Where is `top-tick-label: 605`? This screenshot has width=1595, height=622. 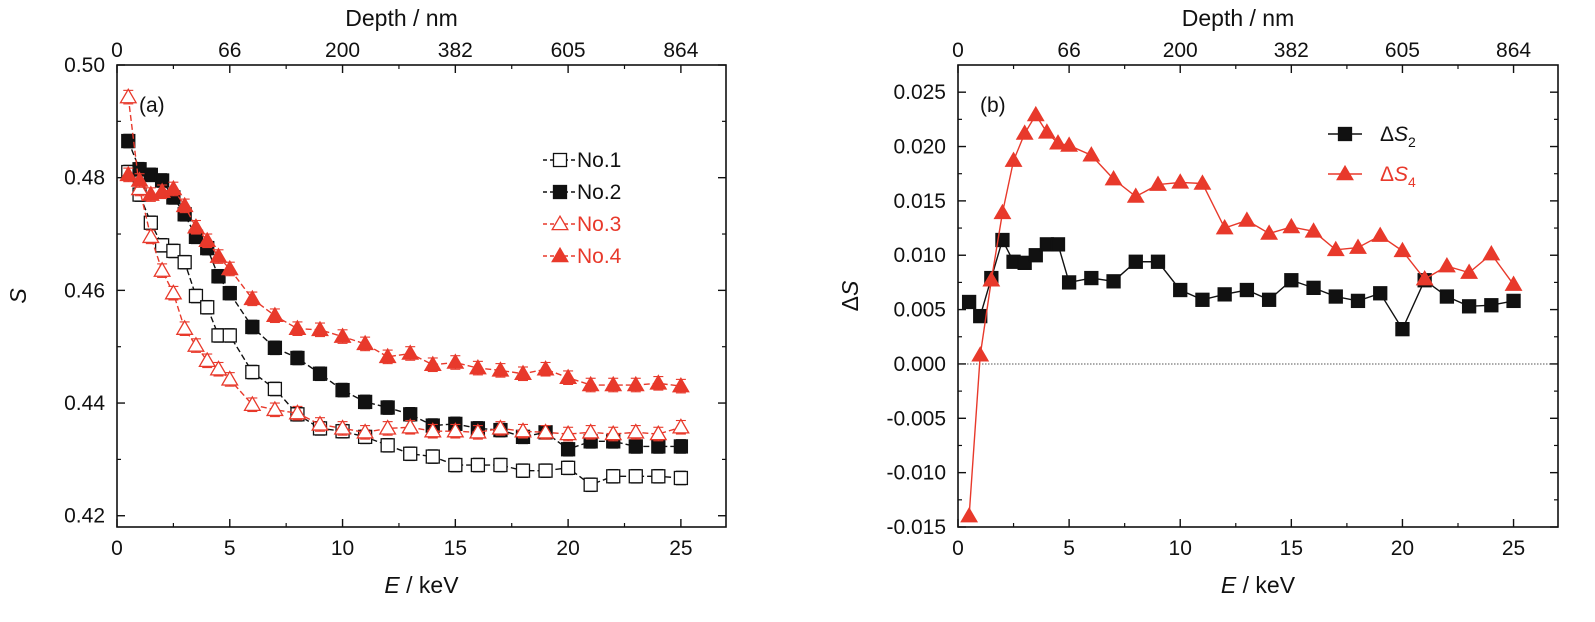
top-tick-label: 605 is located at coordinates (568, 50).